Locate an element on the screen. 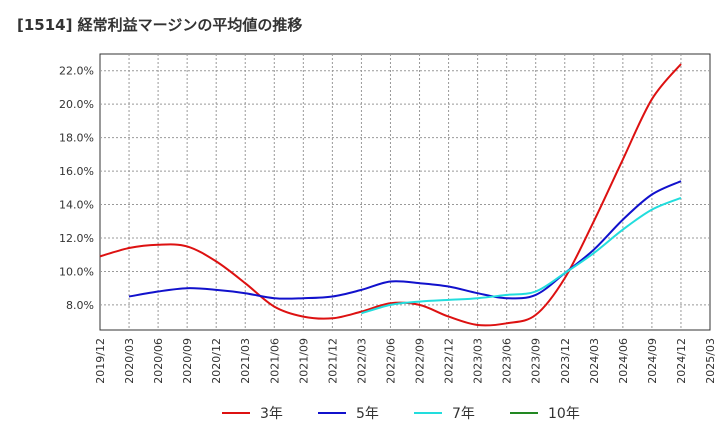  x-tick-label: 2024/09 is located at coordinates (652, 361).